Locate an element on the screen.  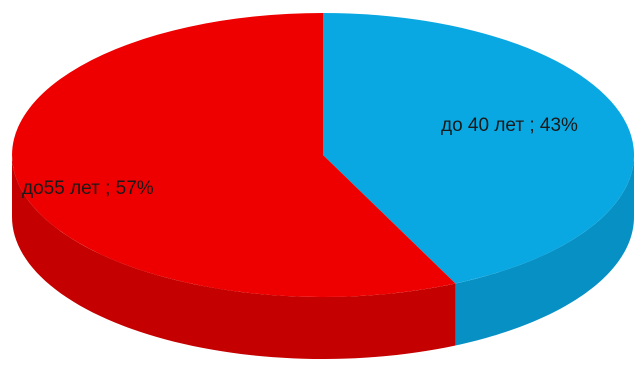
slice-label-1: до55 лет ; 57% is located at coordinates (88, 188).